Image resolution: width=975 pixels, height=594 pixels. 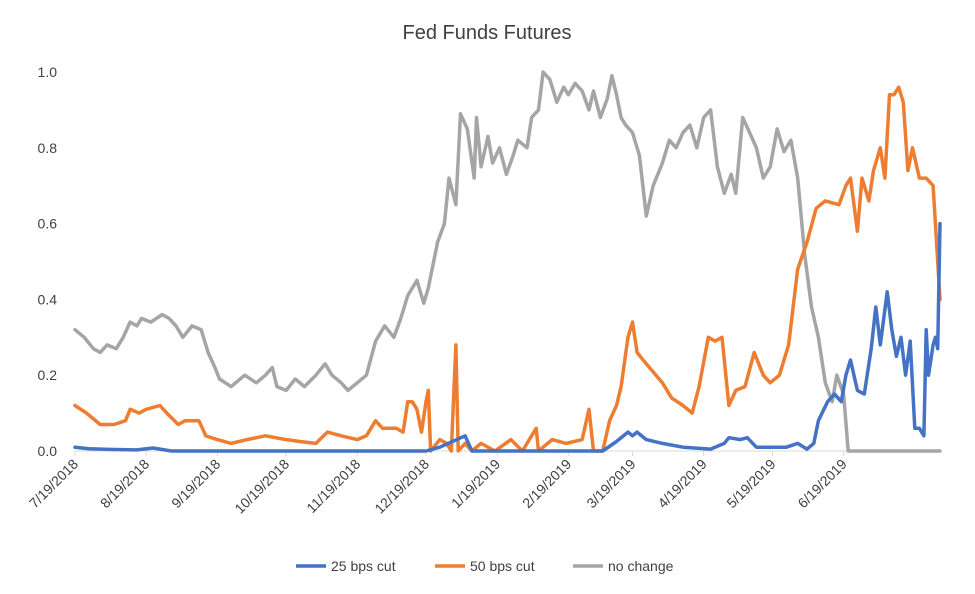 What do you see at coordinates (48, 72) in the screenshot?
I see `y-tick-label: 1.0` at bounding box center [48, 72].